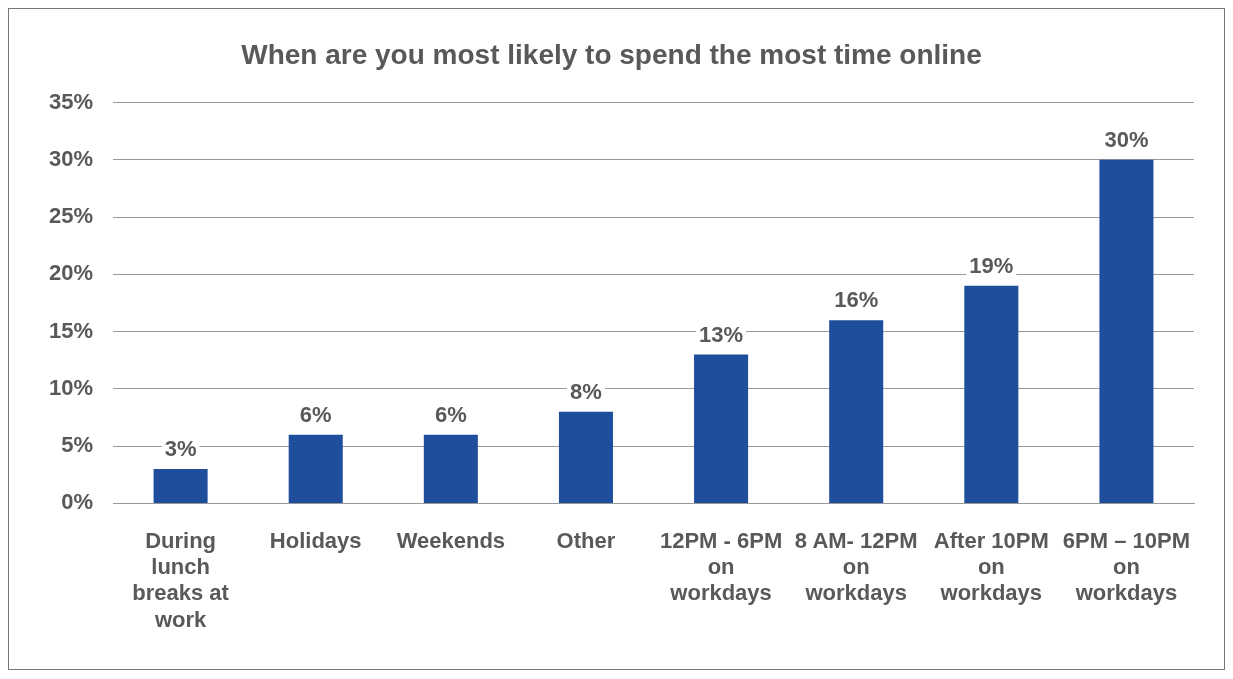 The height and width of the screenshot is (679, 1233). Describe the element at coordinates (991, 265) in the screenshot. I see `data-label: 19%` at that location.